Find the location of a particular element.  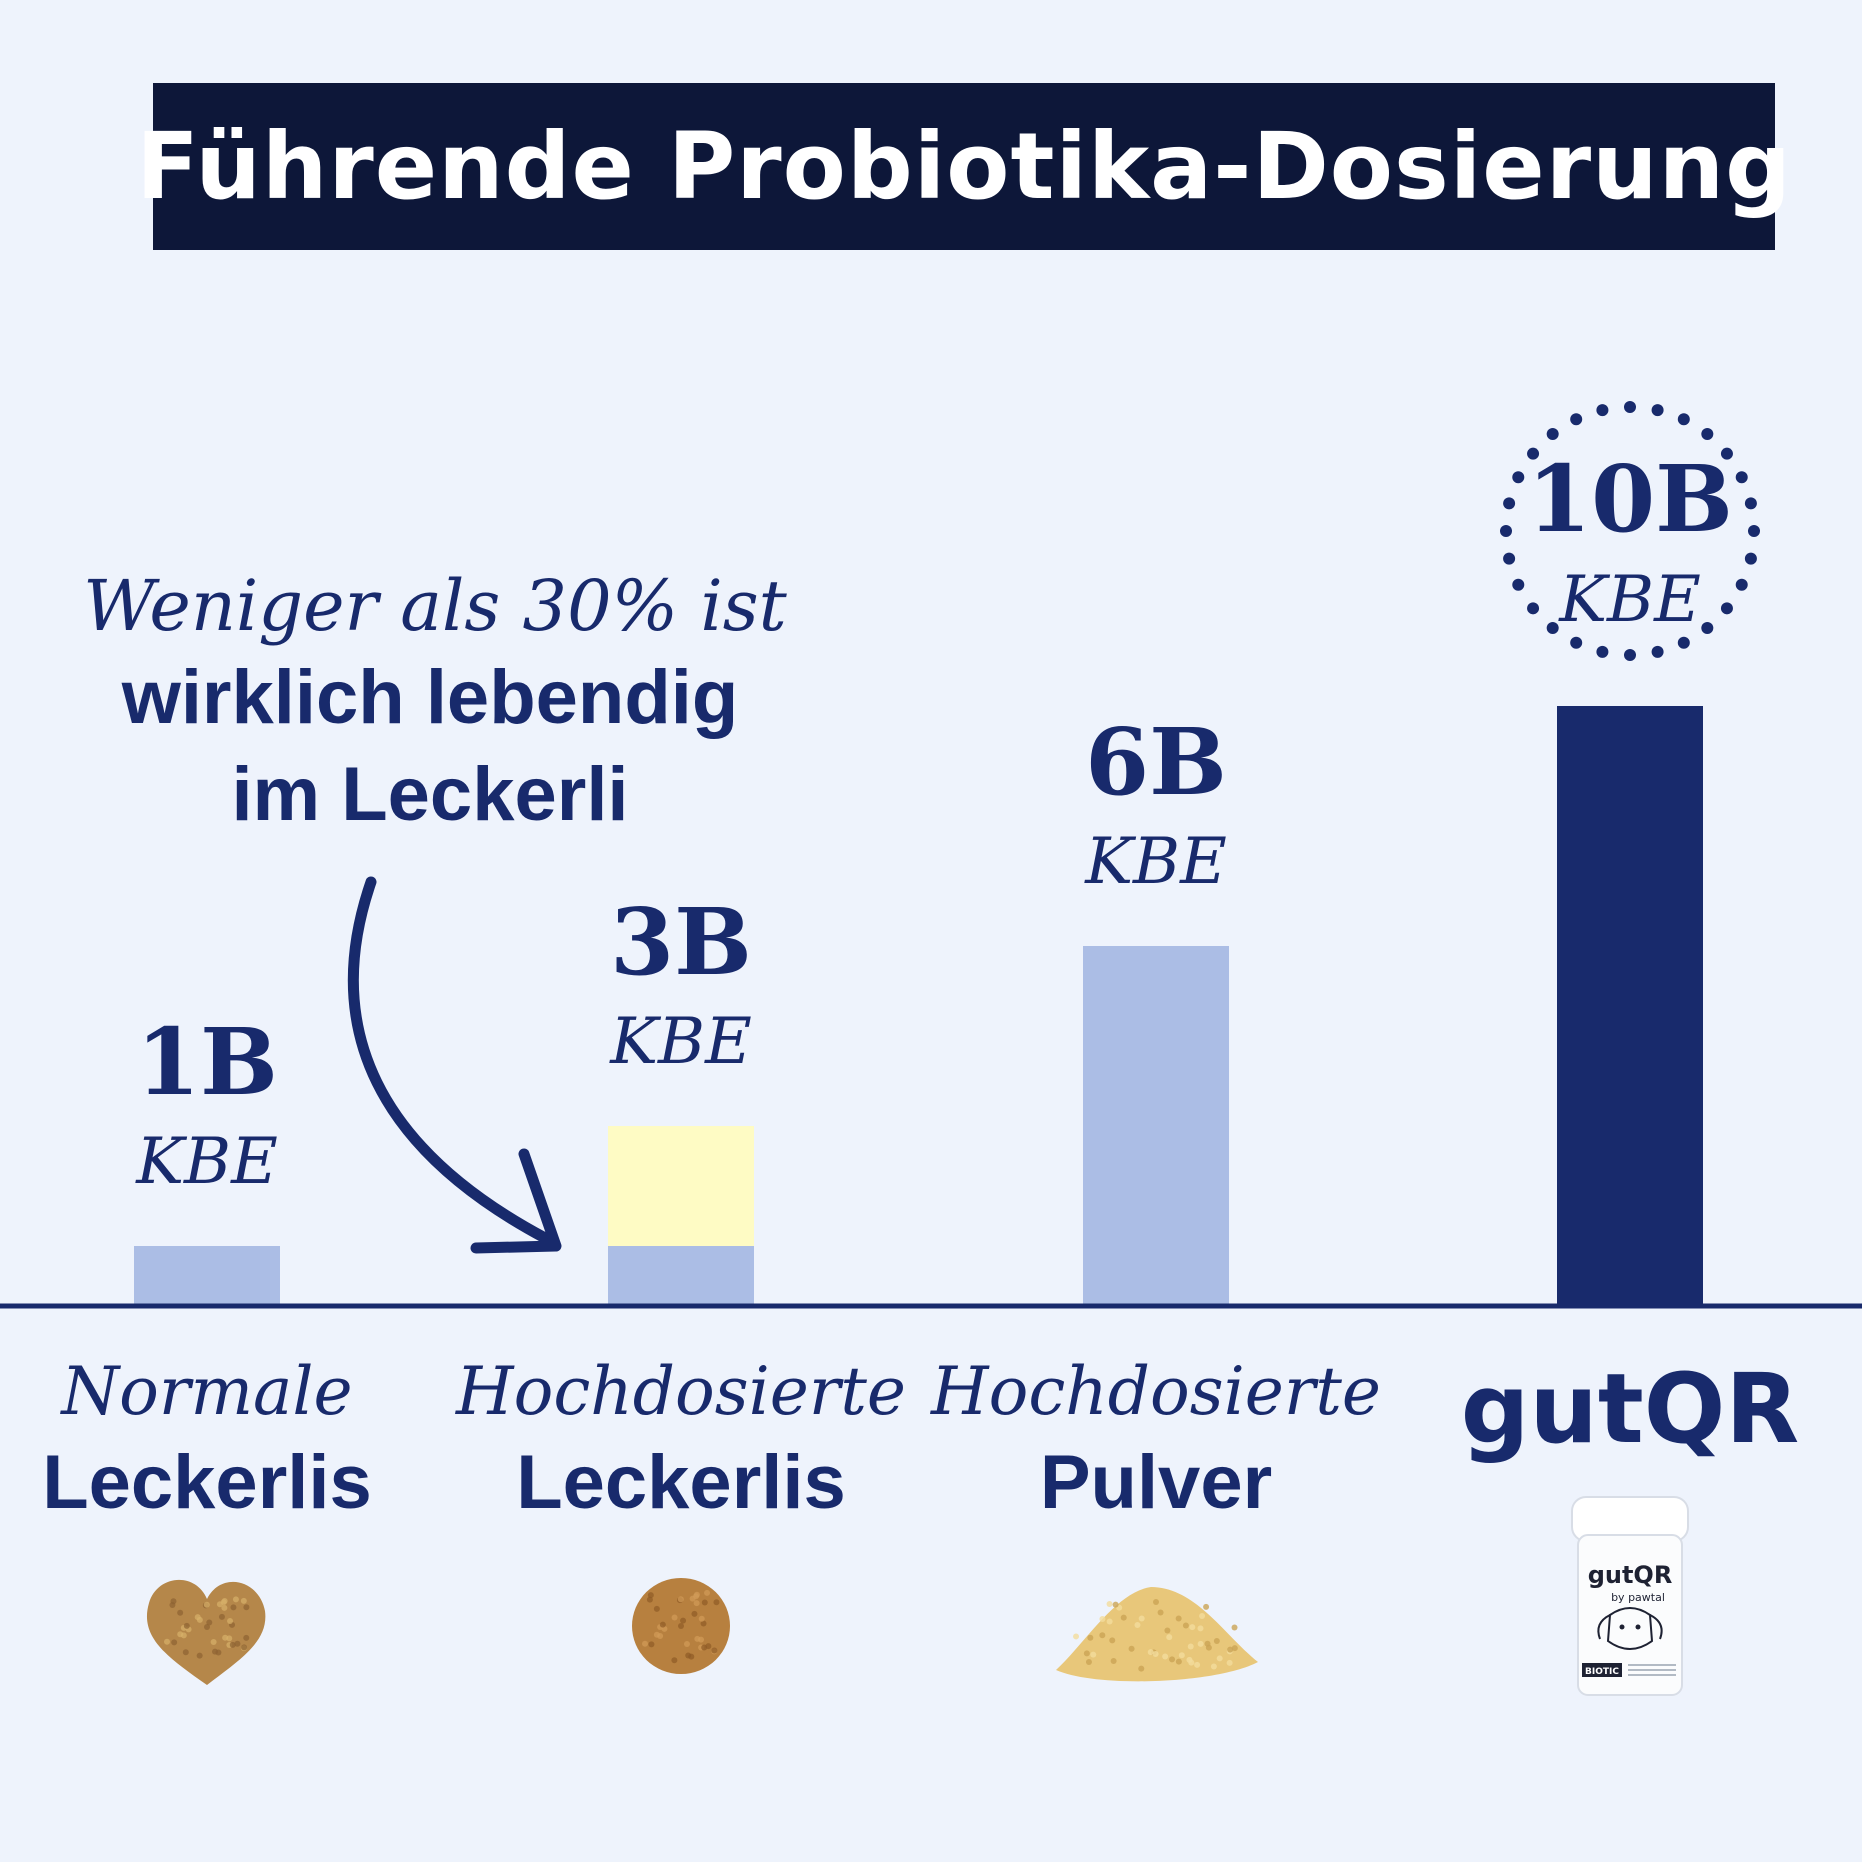

gutqr-jar-icon: gutQR by pawtal BIOTIC is located at coordinates (1630, 1596).